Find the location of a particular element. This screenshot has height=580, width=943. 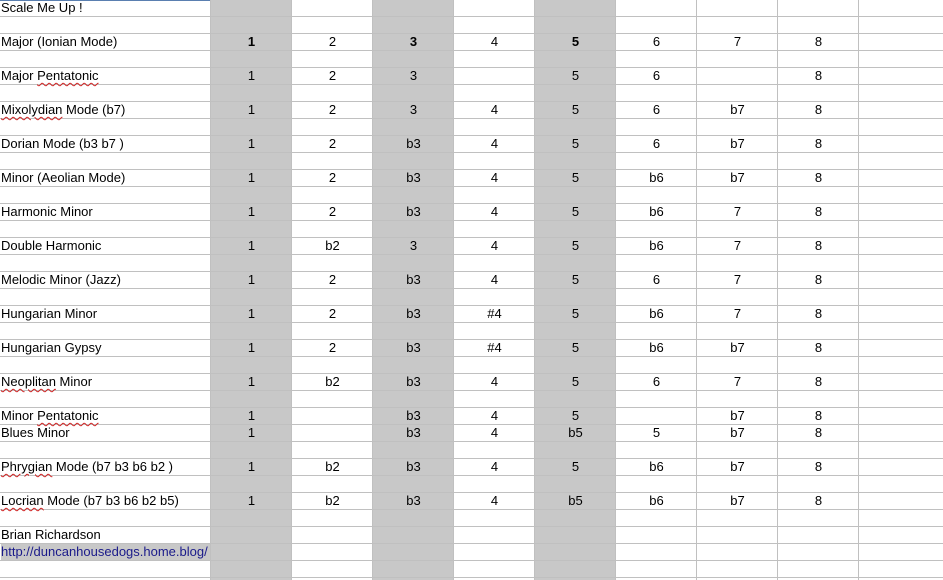

scale-name: Harmonic Minor is located at coordinates (47, 211).